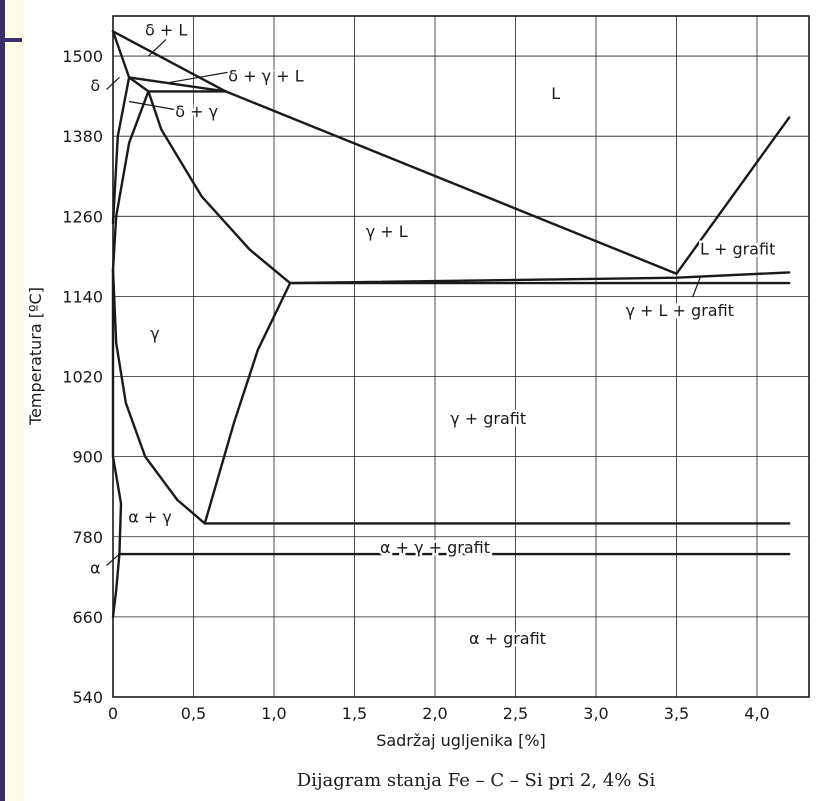 Image resolution: width=816 pixels, height=801 pixels. Describe the element at coordinates (169, 61) in the screenshot. I see `line-liquidus-delta` at that location.